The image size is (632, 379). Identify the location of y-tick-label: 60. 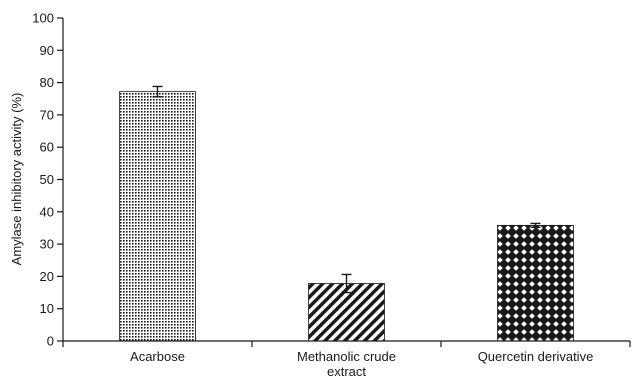
(47, 147).